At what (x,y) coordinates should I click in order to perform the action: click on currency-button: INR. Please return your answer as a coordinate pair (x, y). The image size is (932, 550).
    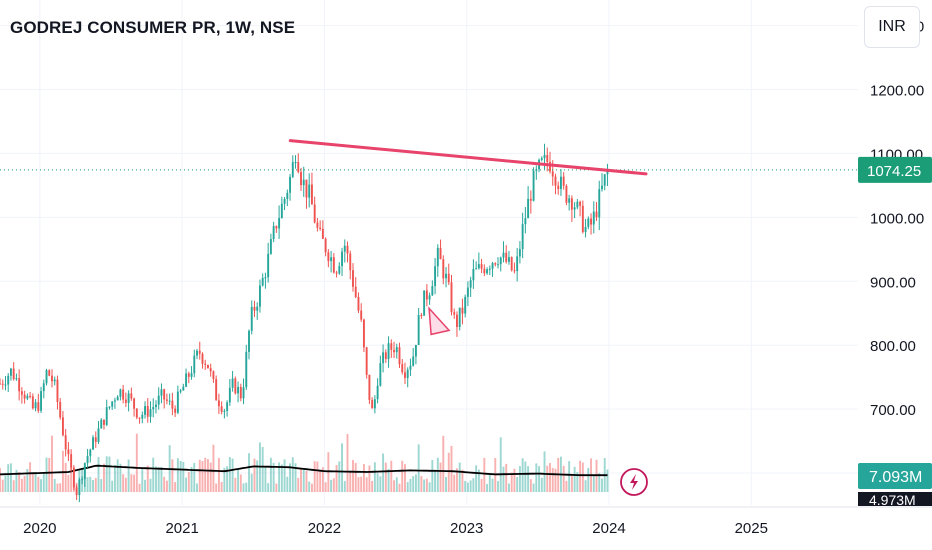
    Looking at the image, I should click on (892, 27).